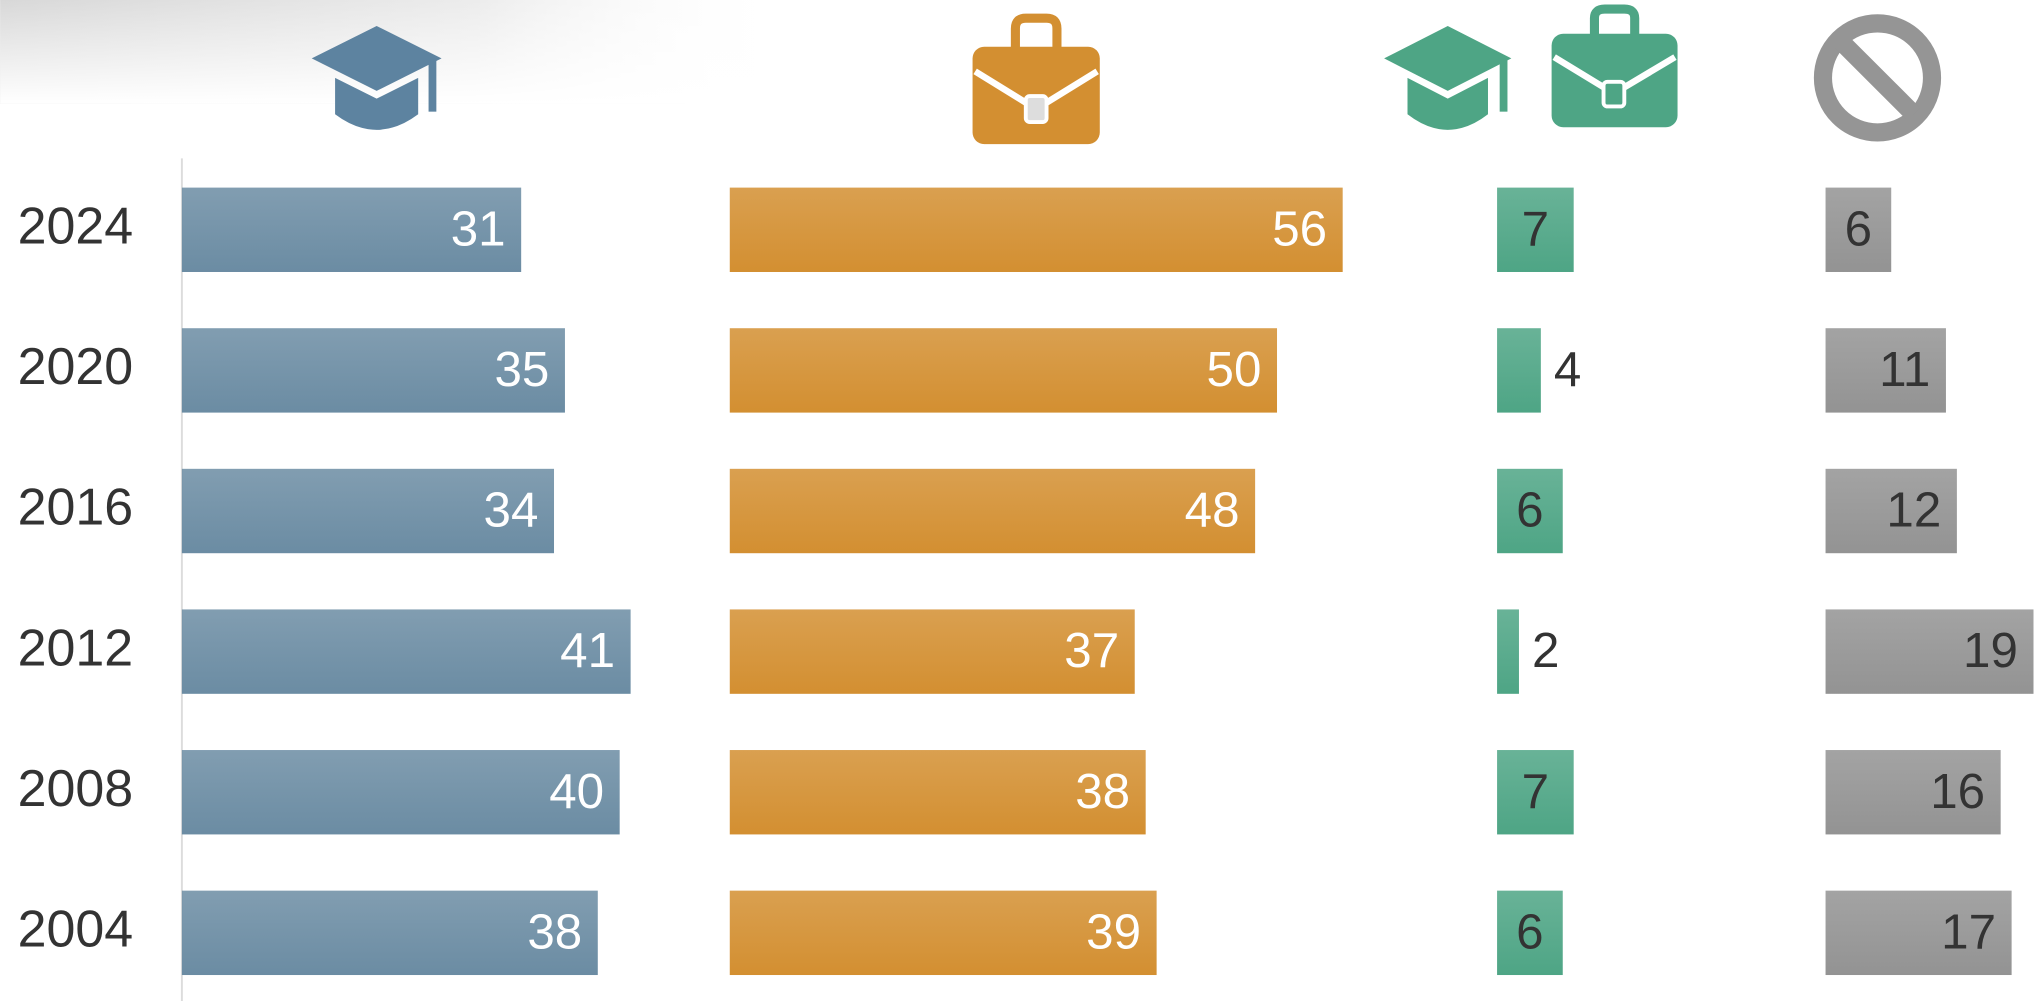  What do you see at coordinates (1531, 67) in the screenshot?
I see `icon-study-and-work` at bounding box center [1531, 67].